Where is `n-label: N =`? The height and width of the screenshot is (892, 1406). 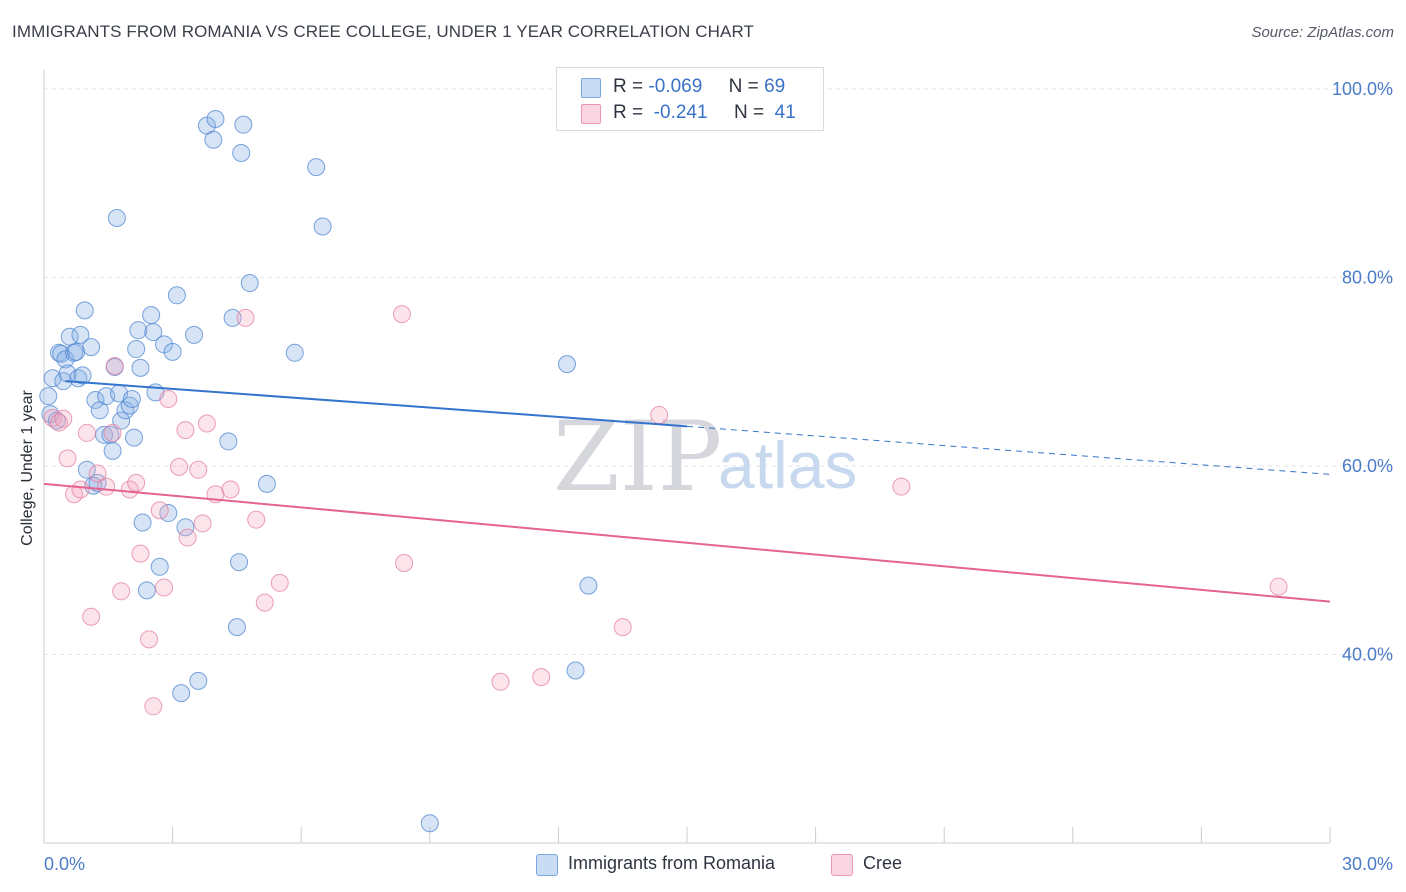 n-label: N = is located at coordinates (743, 86).